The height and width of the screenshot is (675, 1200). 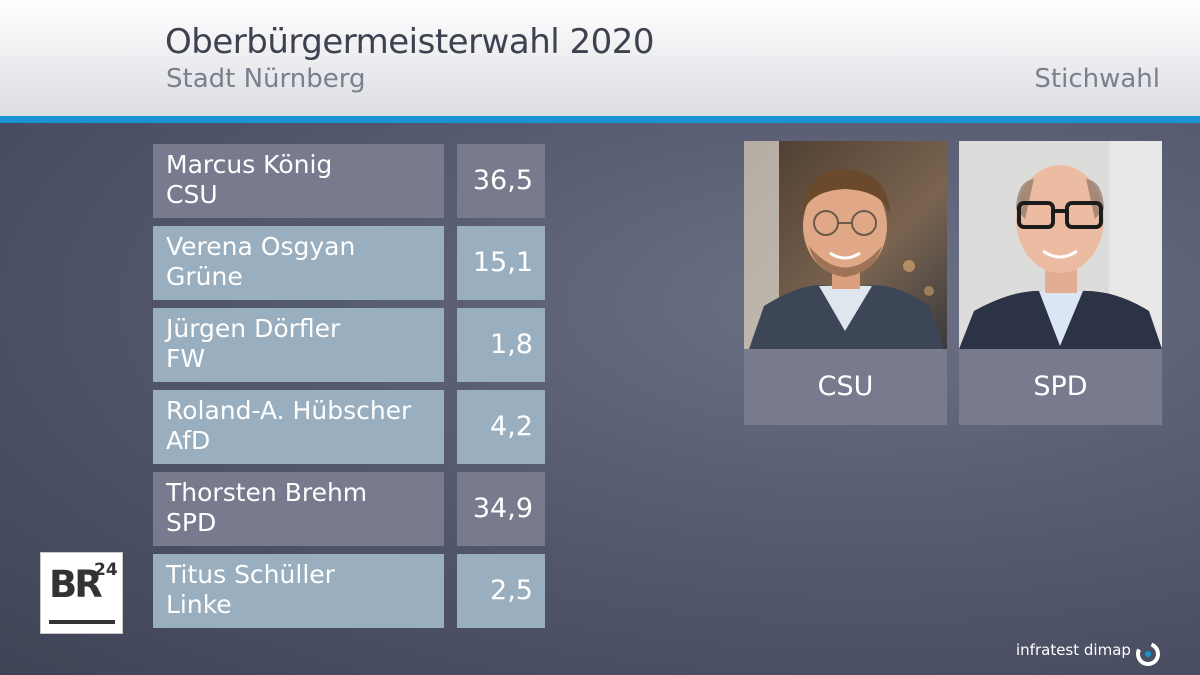 I want to click on logo-underline, so click(x=82, y=622).